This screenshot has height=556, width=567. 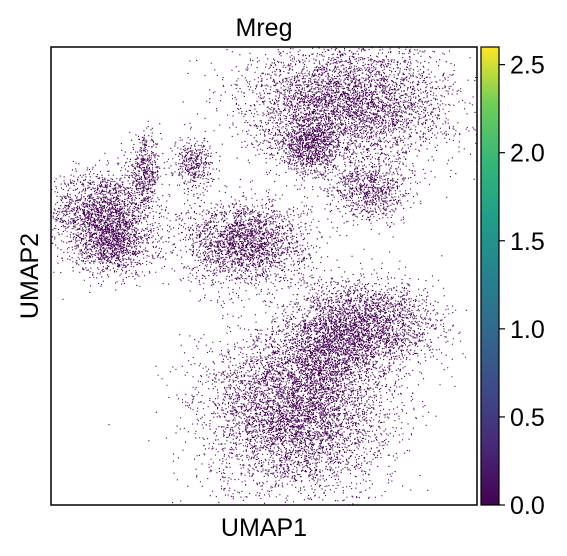 What do you see at coordinates (527, 66) in the screenshot?
I see `colorbar-tick-label: 2.5` at bounding box center [527, 66].